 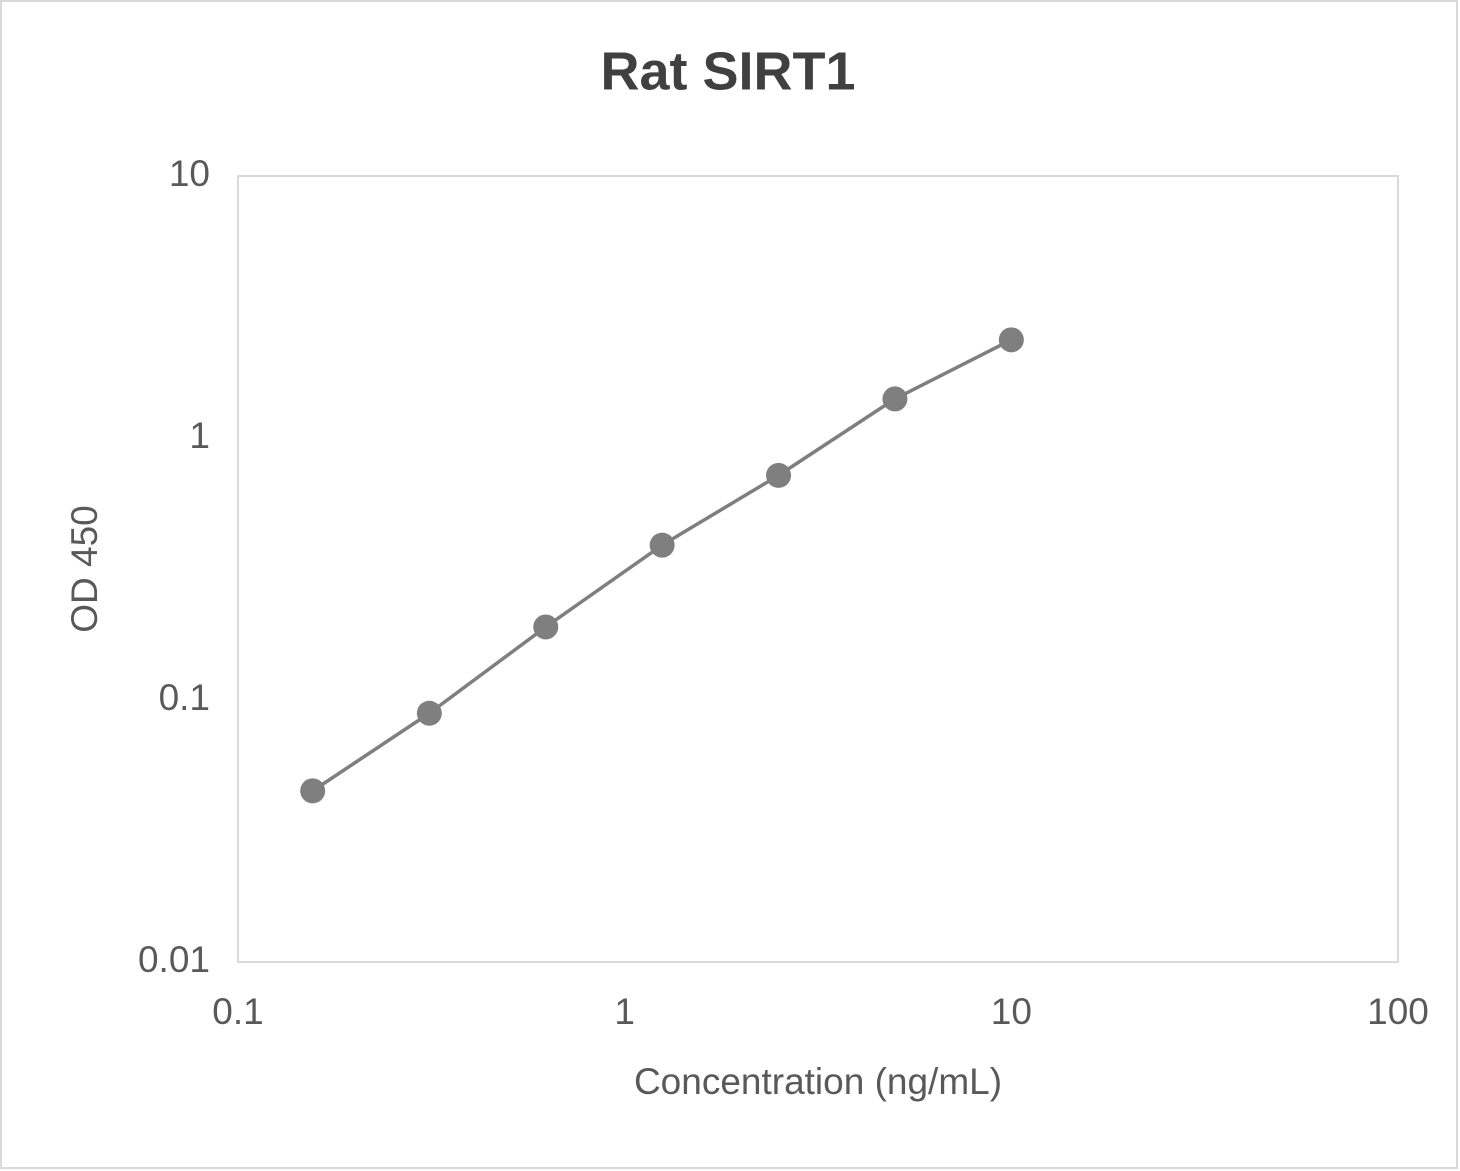 What do you see at coordinates (184, 697) in the screenshot?
I see `y-tick-label: 0.1` at bounding box center [184, 697].